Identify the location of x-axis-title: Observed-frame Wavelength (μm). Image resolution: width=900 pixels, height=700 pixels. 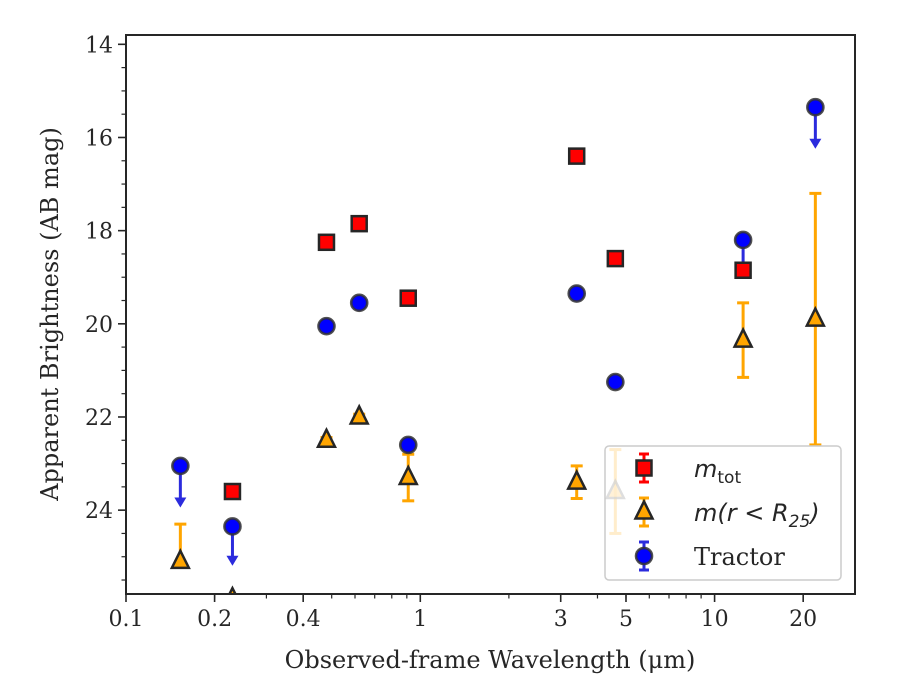
(490, 660).